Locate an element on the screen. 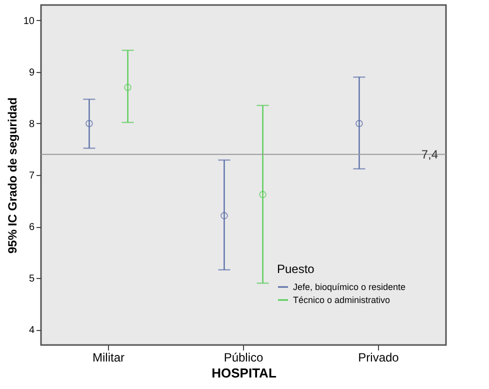 This screenshot has height=389, width=489. x-tick-label: Privado is located at coordinates (379, 357).